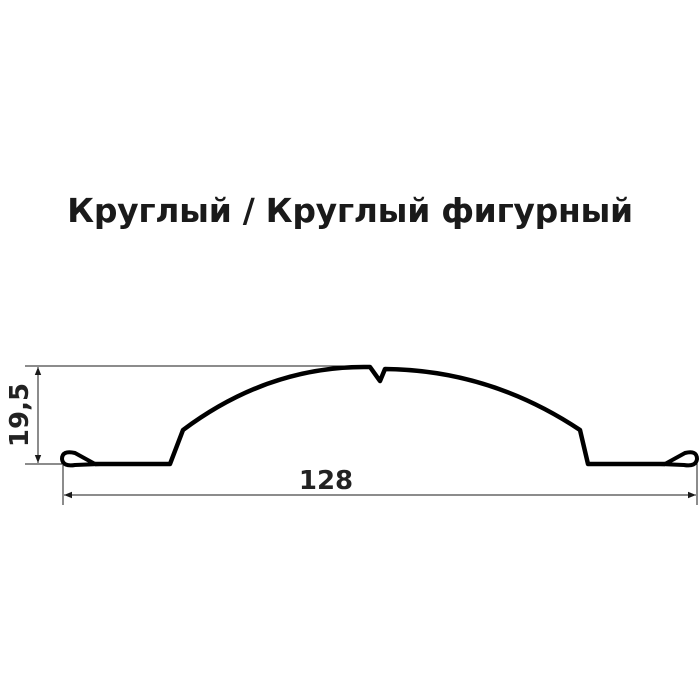 Image resolution: width=700 pixels, height=700 pixels. I want to click on left-hem-loop, so click(80, 459).